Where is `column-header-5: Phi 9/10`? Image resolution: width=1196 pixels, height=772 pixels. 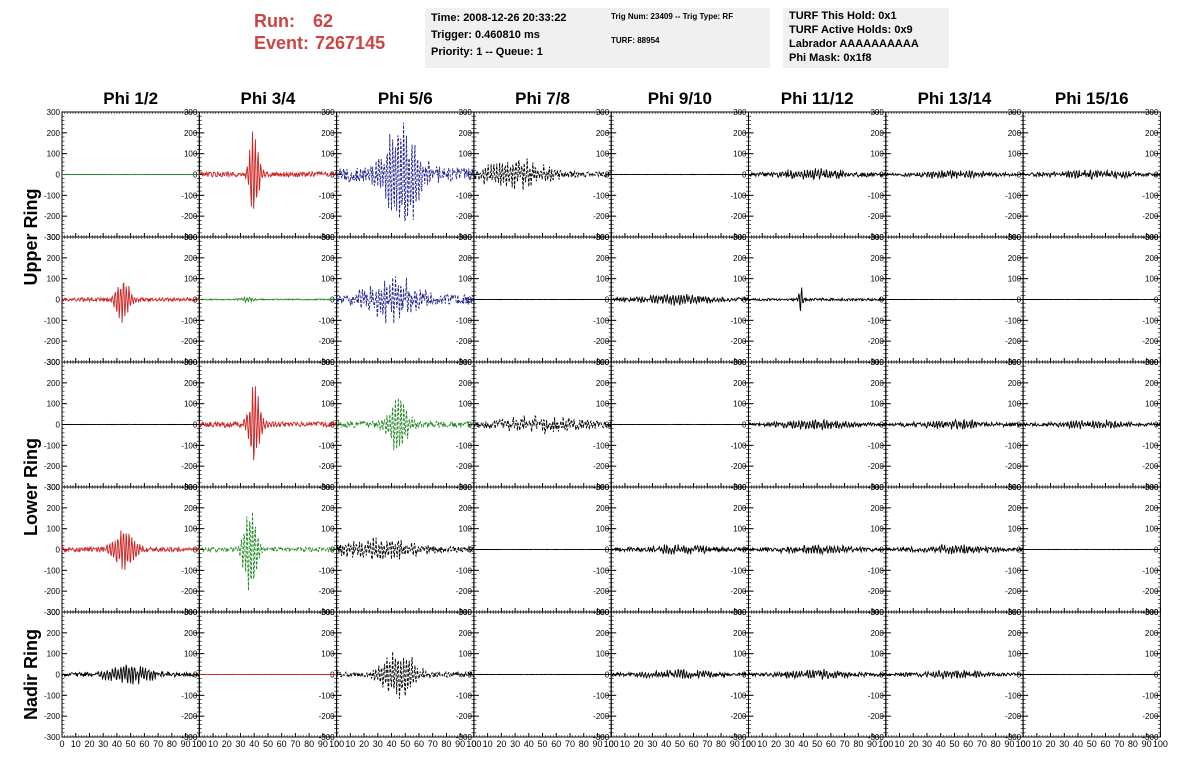 column-header-5: Phi 9/10 is located at coordinates (680, 98).